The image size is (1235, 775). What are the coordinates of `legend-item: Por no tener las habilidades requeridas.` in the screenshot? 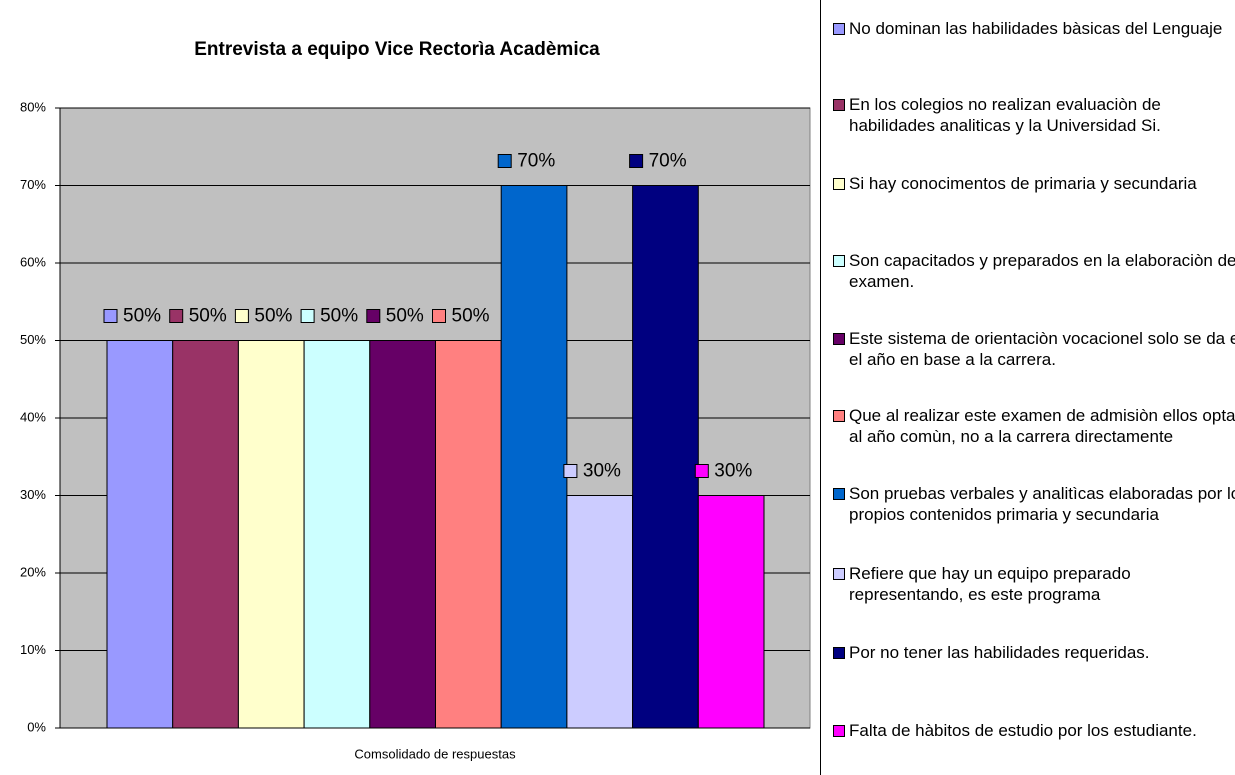 It's located at (1033, 652).